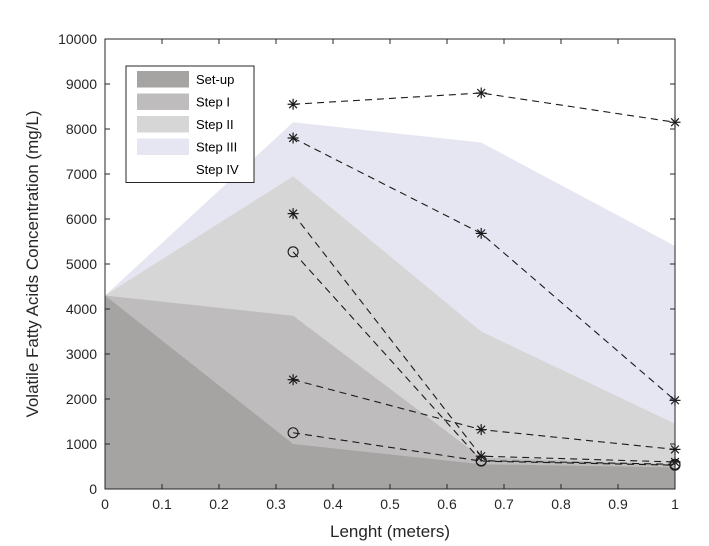  What do you see at coordinates (81, 129) in the screenshot?
I see `y-tick-label: 8000` at bounding box center [81, 129].